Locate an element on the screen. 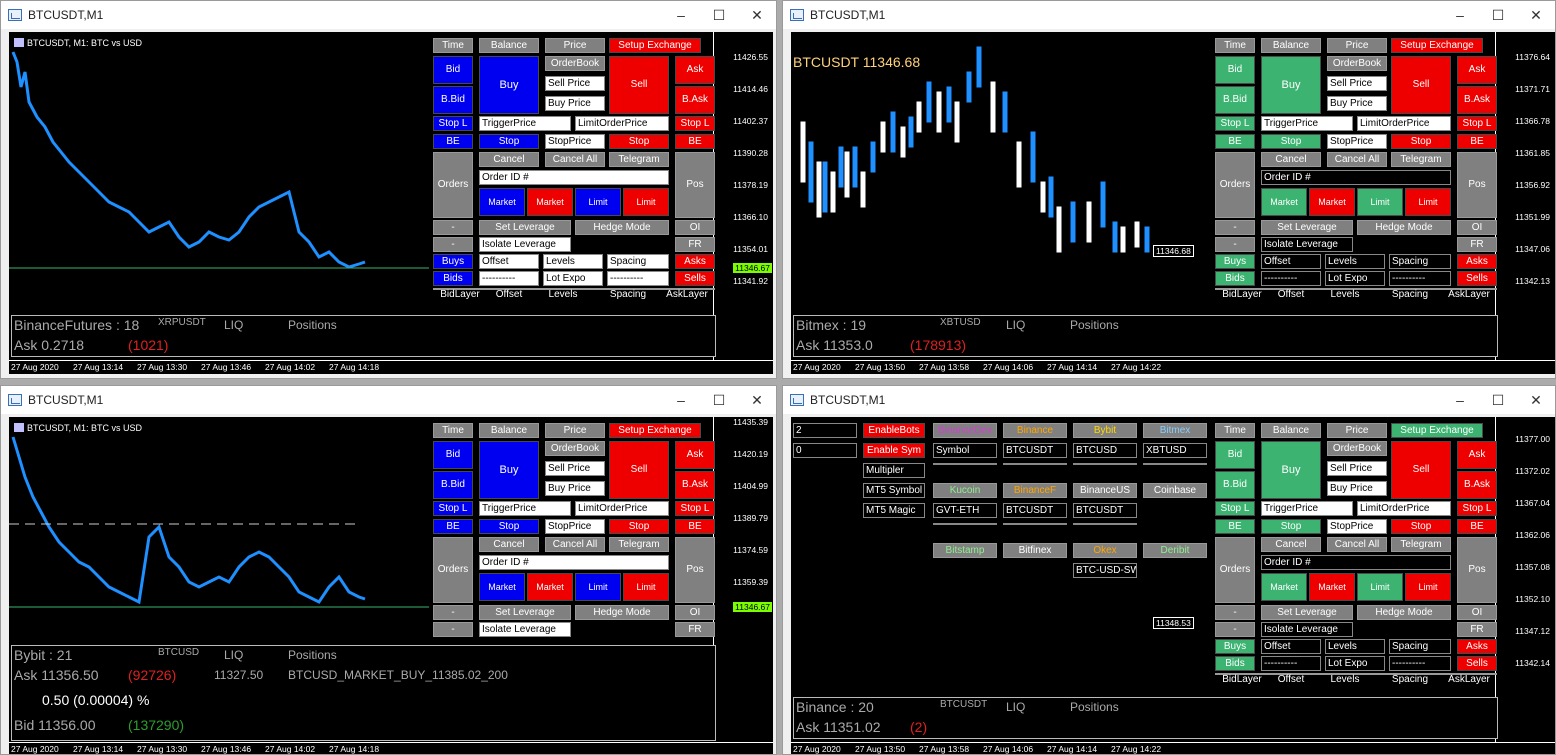 The height and width of the screenshot is (755, 1556). asks-button: Asks is located at coordinates (1477, 261).